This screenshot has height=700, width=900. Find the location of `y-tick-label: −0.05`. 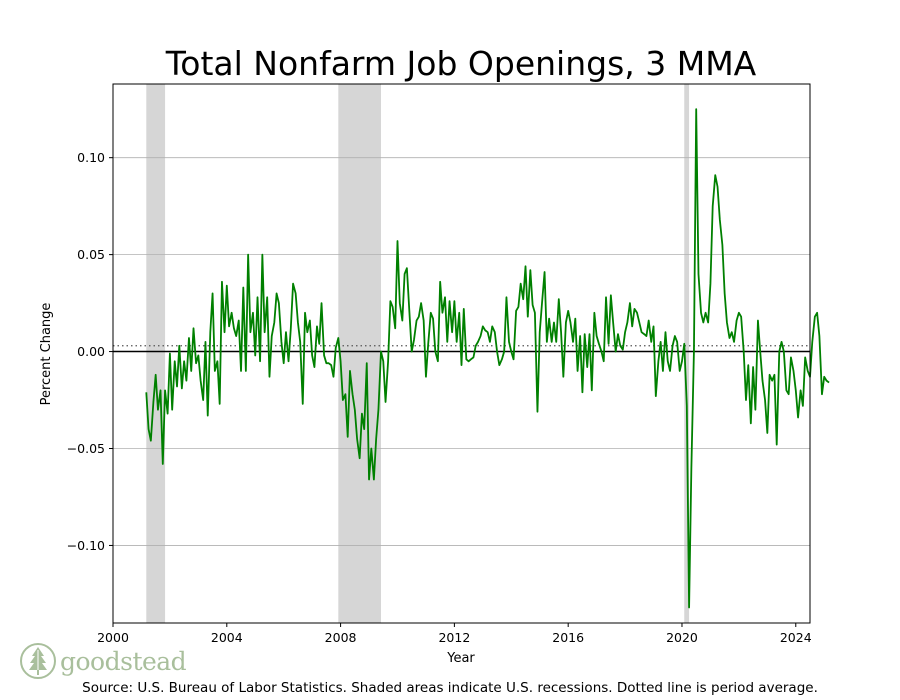

y-tick-label: −0.05 is located at coordinates (86, 448).